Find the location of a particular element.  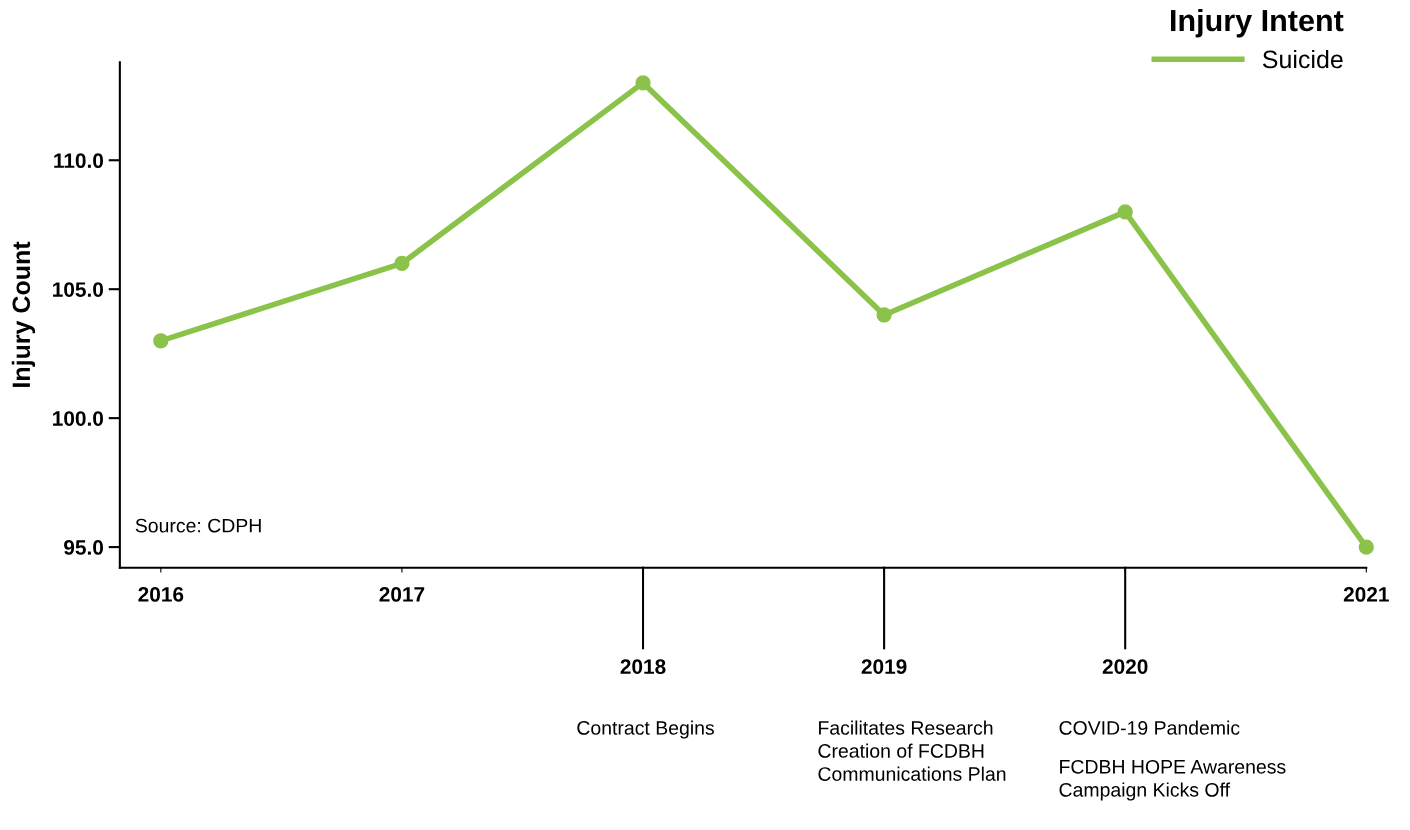

annotation: Source: CDPH is located at coordinates (198, 525).